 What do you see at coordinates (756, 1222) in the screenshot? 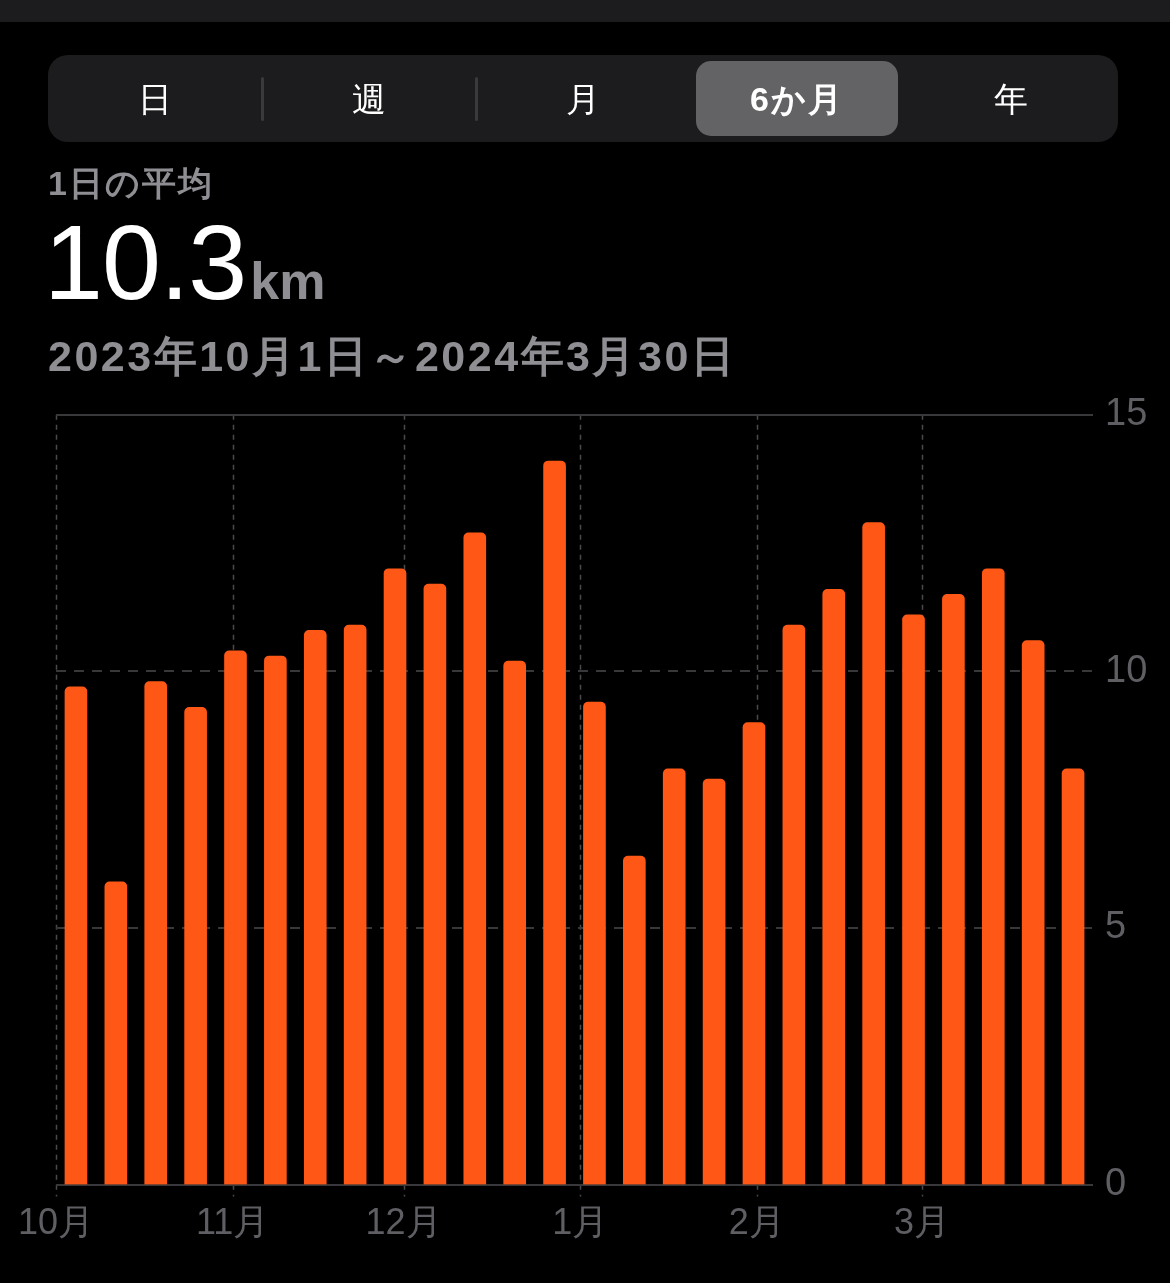
I see `x-tick-label: 2月` at bounding box center [756, 1222].